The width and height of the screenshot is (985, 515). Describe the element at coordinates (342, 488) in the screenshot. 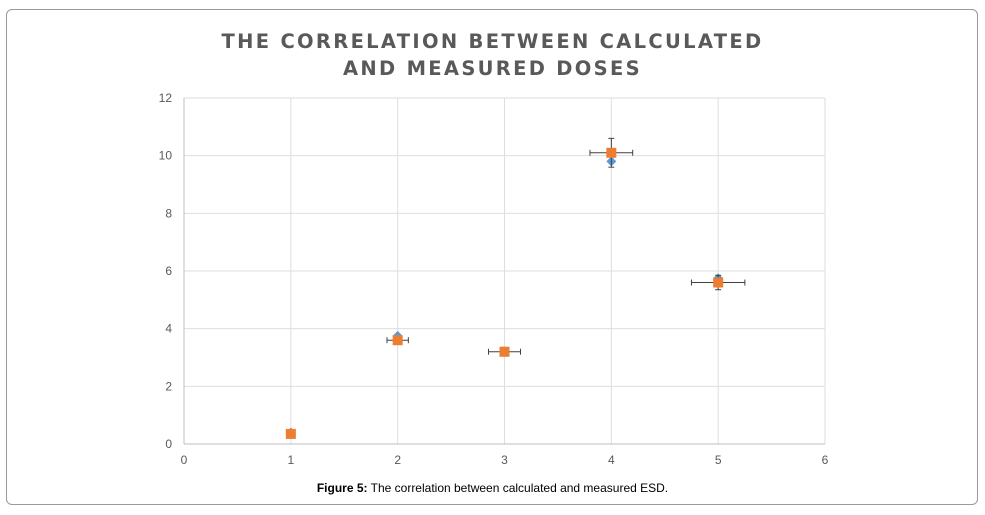

I see `figure-caption-label: Figure 5:` at that location.